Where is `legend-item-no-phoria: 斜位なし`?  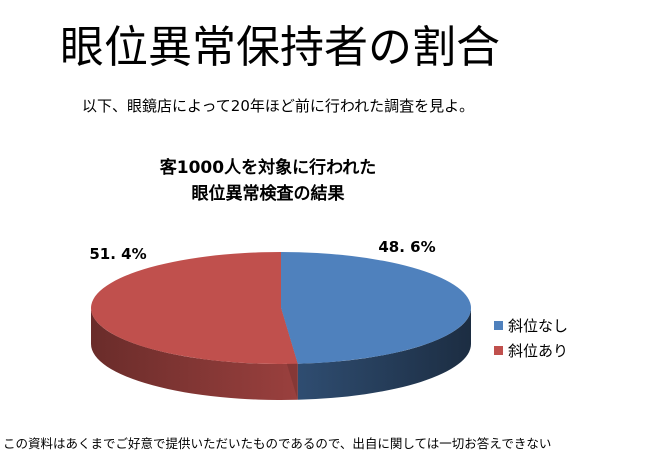 legend-item-no-phoria: 斜位なし is located at coordinates (531, 325).